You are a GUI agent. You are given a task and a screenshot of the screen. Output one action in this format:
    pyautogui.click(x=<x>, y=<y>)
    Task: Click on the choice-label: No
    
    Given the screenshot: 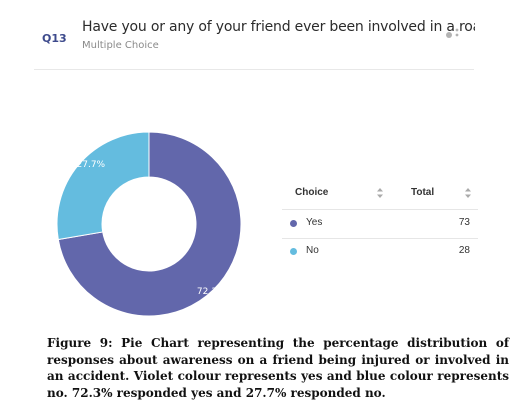 What is the action you would take?
    pyautogui.click(x=312, y=250)
    